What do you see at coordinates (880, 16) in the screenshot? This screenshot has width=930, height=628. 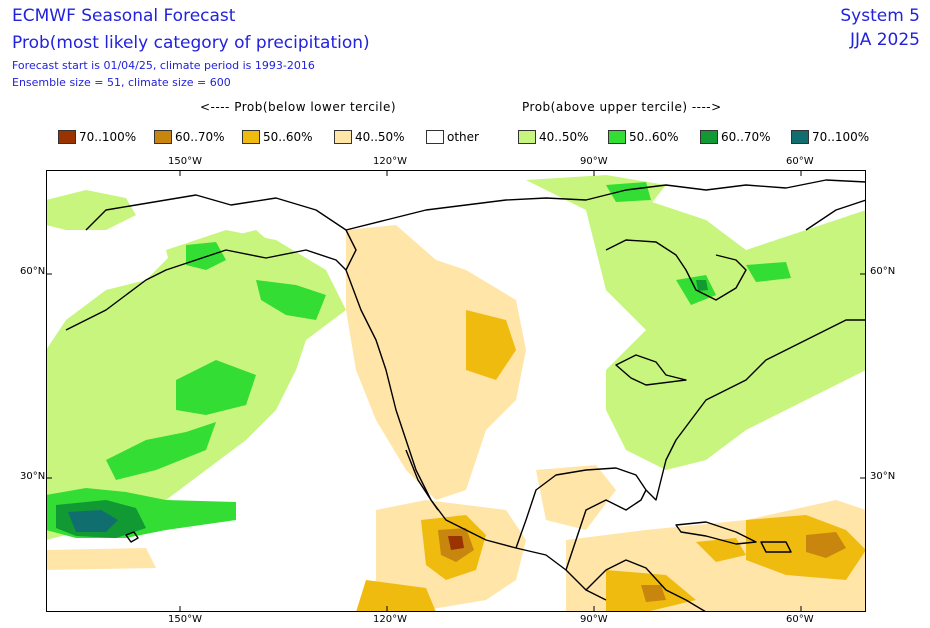 I see `system-label: System 5` at bounding box center [880, 16].